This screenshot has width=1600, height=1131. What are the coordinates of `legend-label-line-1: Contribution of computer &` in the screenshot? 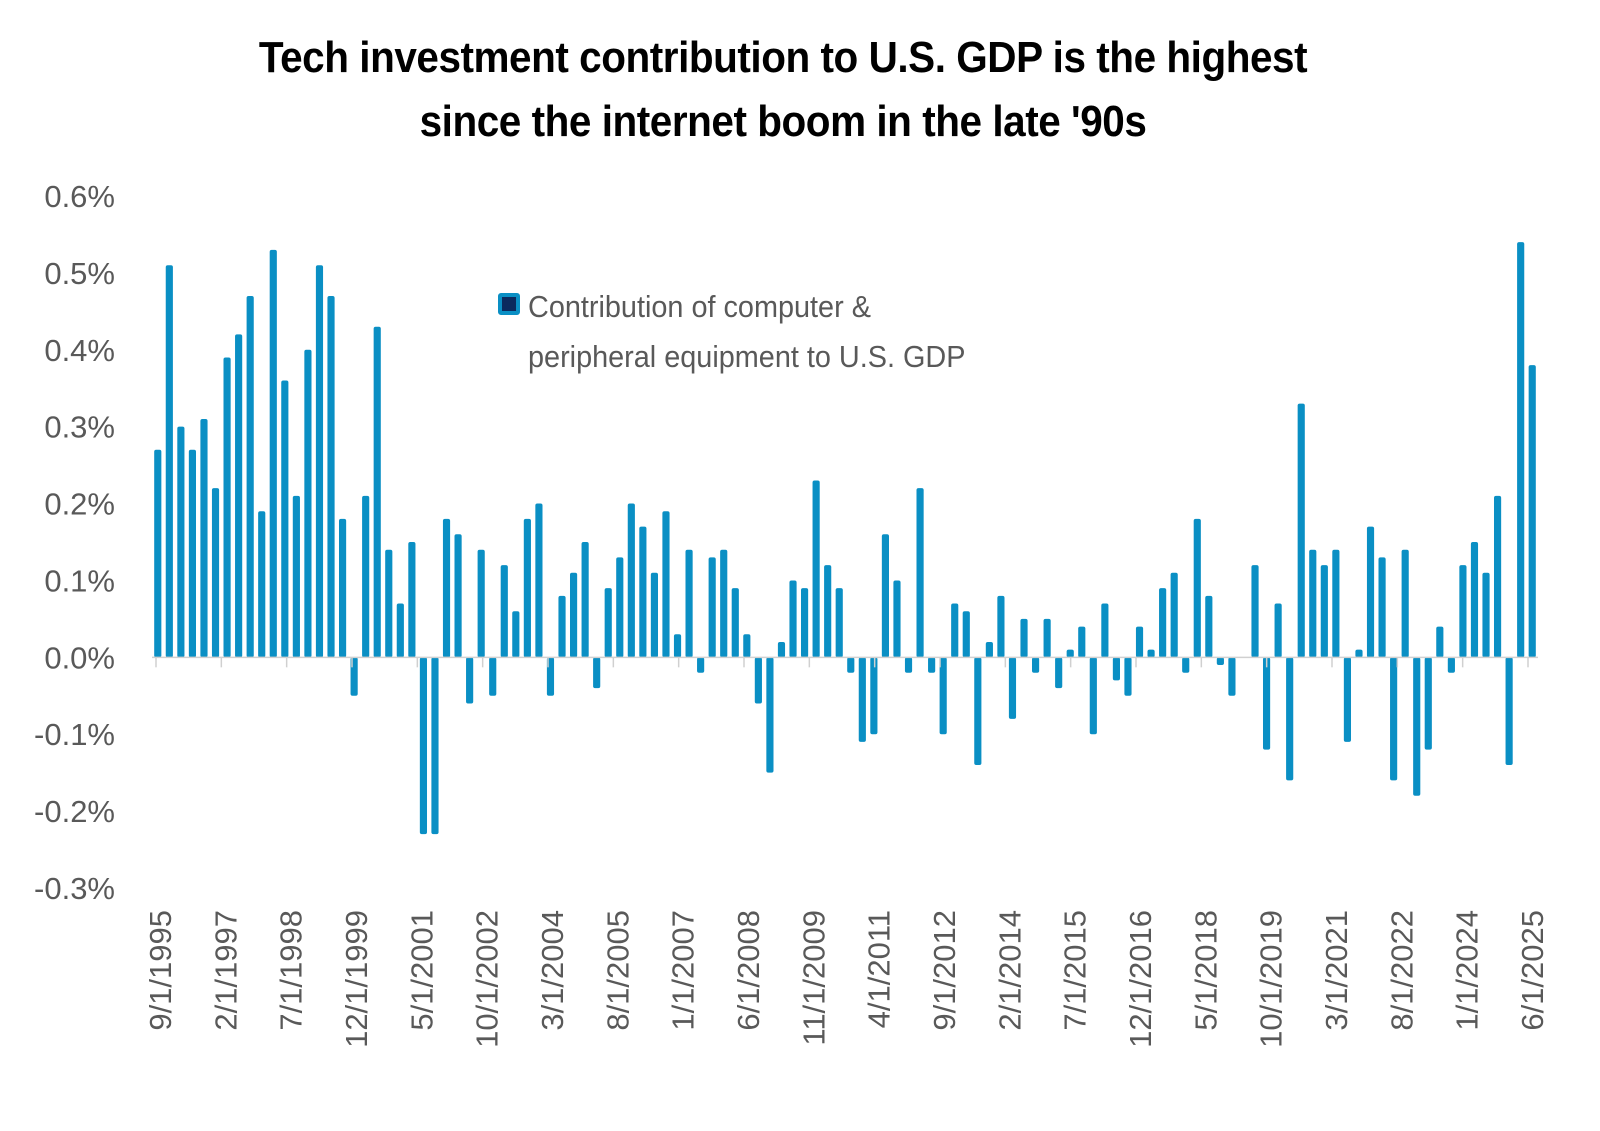 It's located at (699, 306).